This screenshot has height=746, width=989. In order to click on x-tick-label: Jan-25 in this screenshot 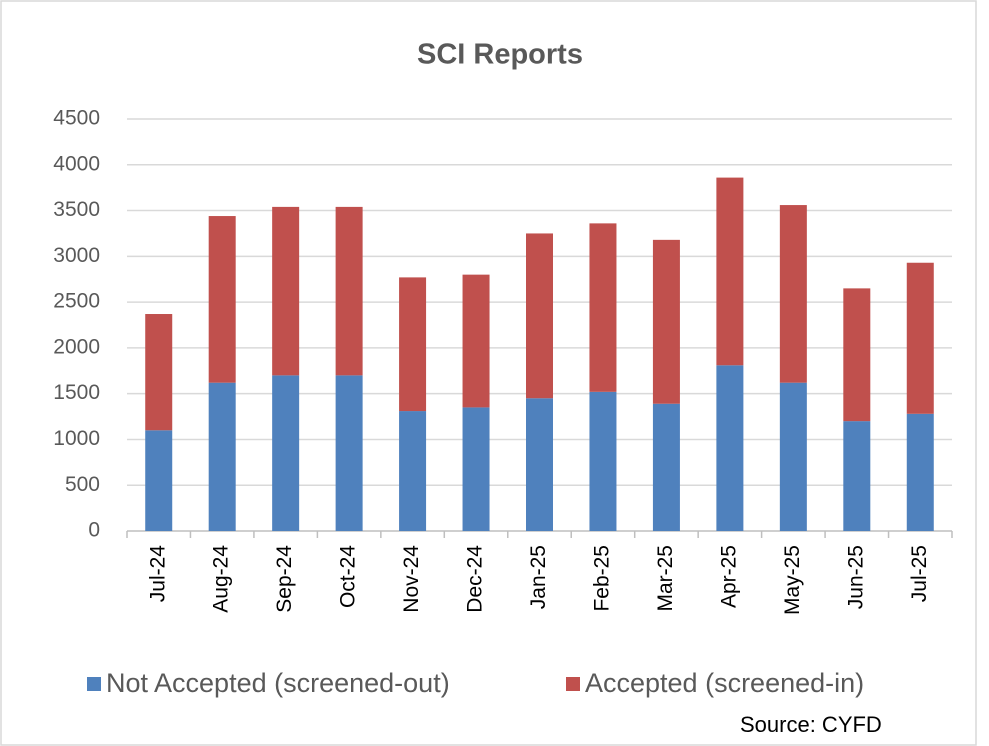, I will do `click(538, 577)`.